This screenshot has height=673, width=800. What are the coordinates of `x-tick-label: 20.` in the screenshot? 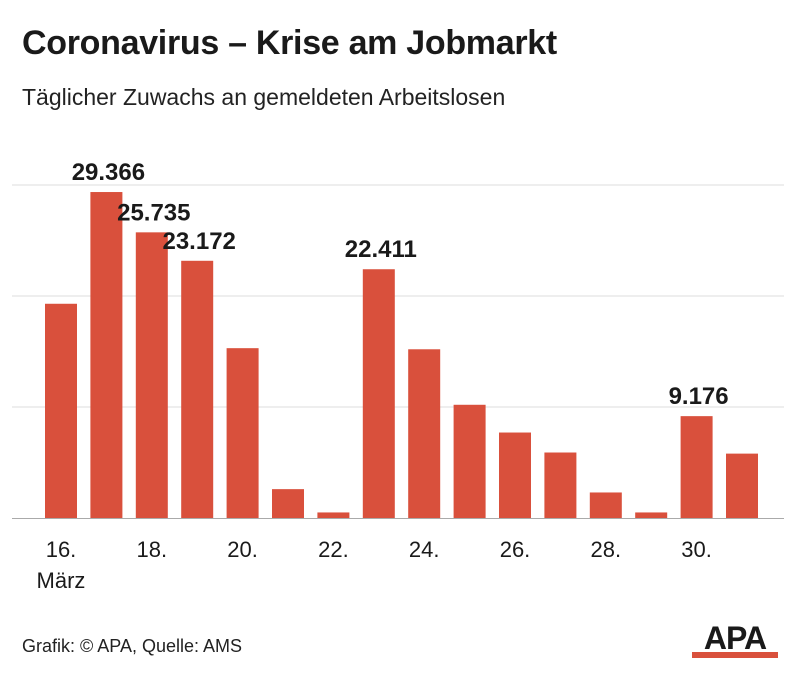 It's located at (242, 549).